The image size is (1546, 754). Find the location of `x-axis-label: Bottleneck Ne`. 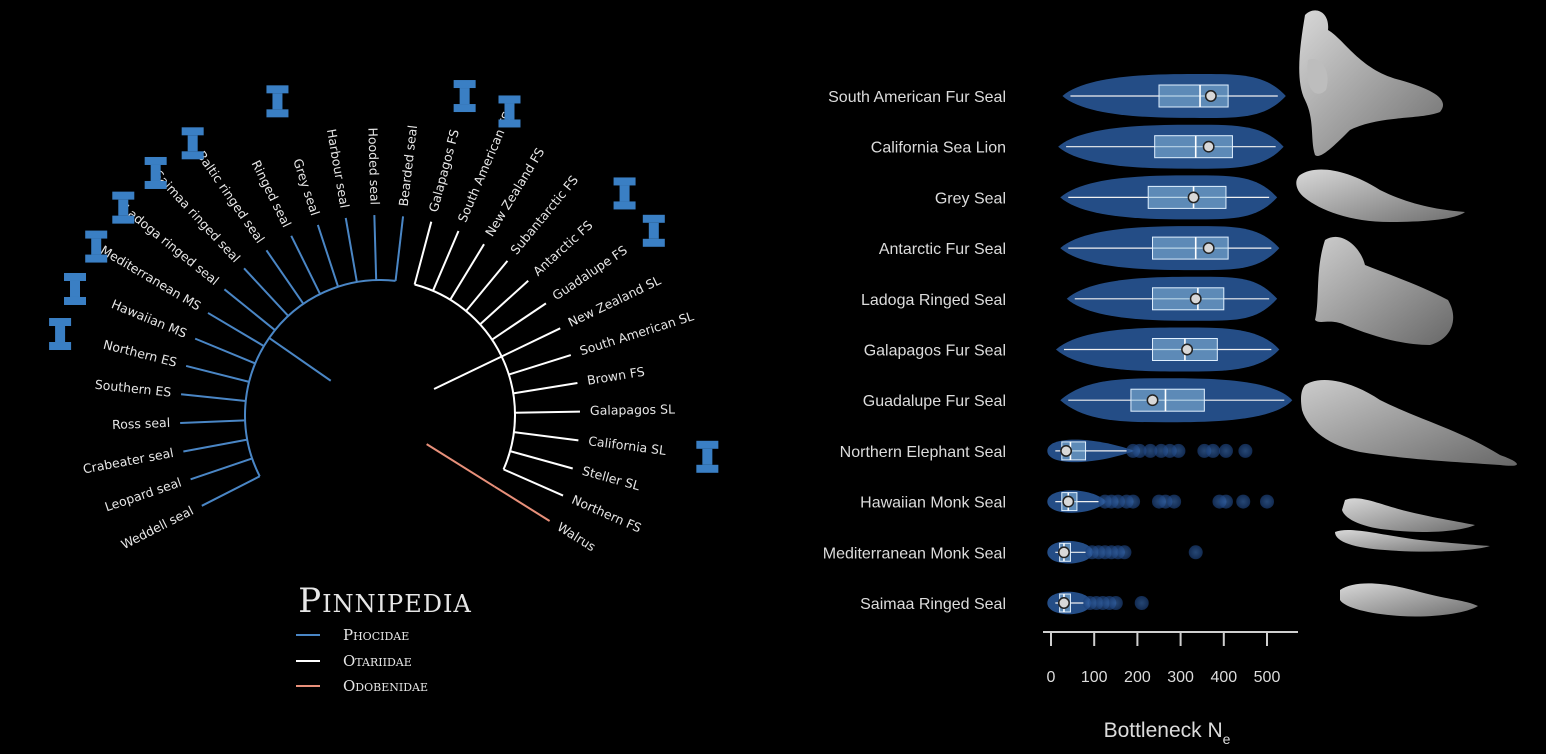

x-axis-label: Bottleneck Ne is located at coordinates (1167, 733).